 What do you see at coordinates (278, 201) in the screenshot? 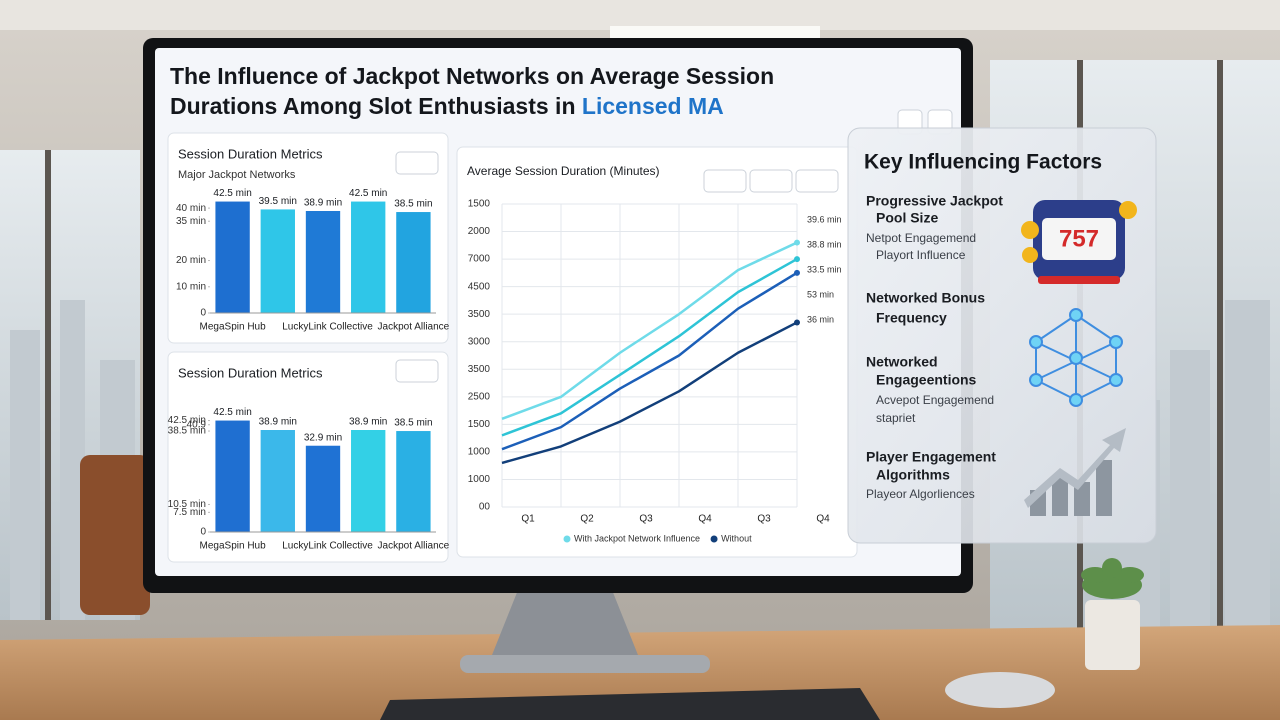
I see `data-label: 39.5 min` at bounding box center [278, 201].